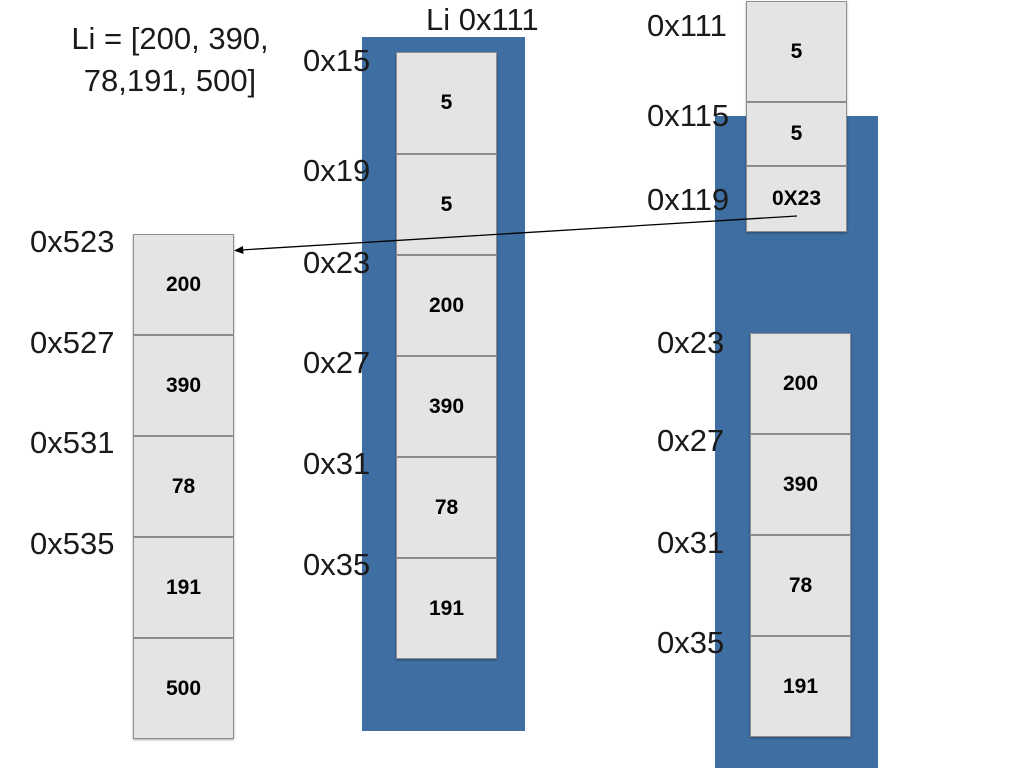 The width and height of the screenshot is (1024, 768). Describe the element at coordinates (72, 342) in the screenshot. I see `heap-address: 0x527` at that location.